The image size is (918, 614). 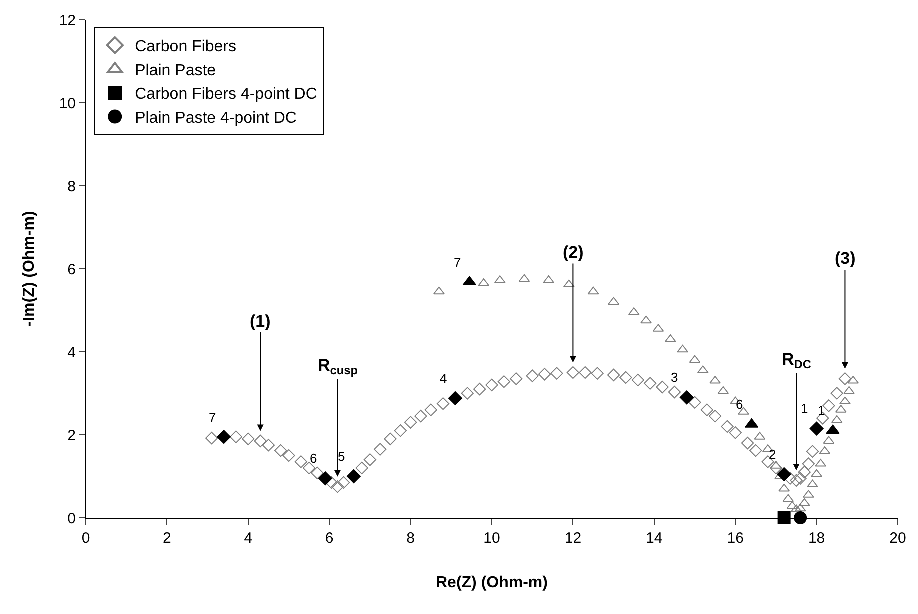 I want to click on legend-label: Carbon Fibers 4-point DC, so click(x=226, y=95).